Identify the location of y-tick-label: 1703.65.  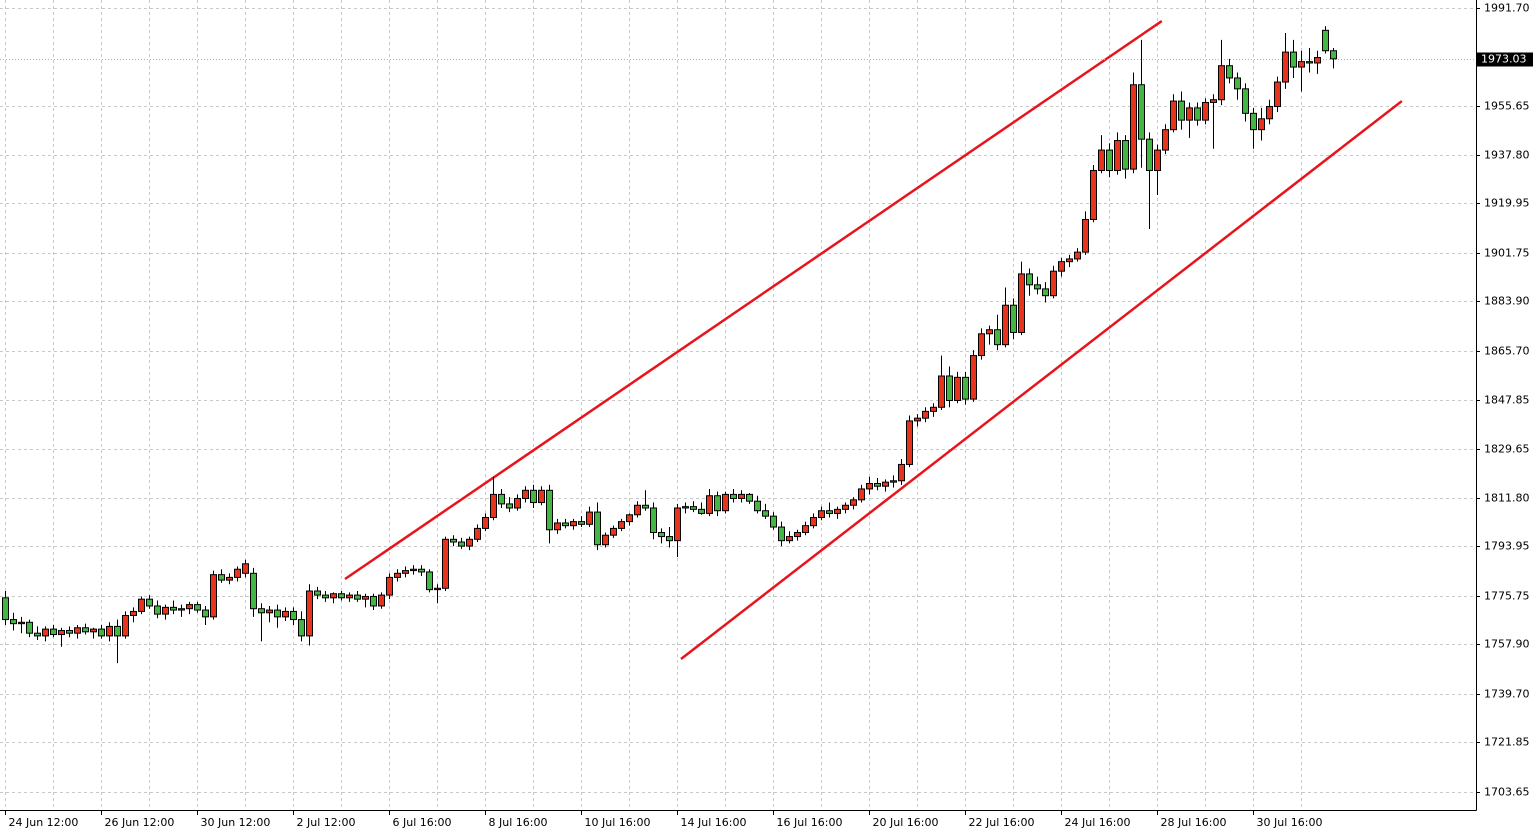
(1507, 792).